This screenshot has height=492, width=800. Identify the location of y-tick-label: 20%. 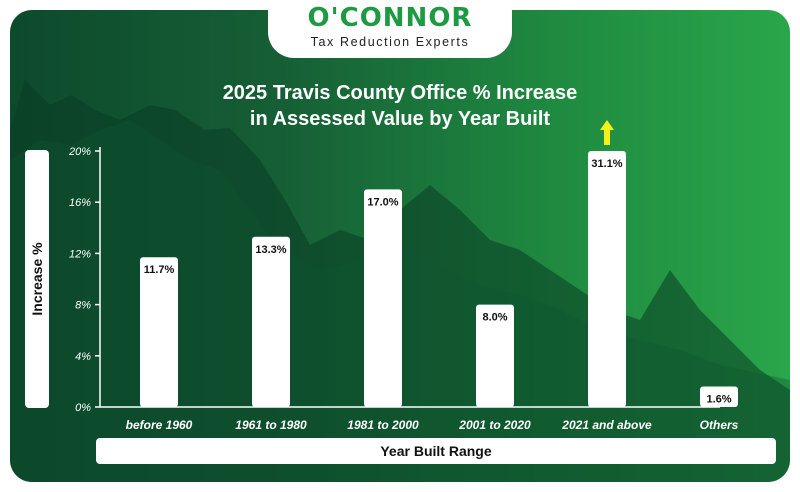
(79, 152).